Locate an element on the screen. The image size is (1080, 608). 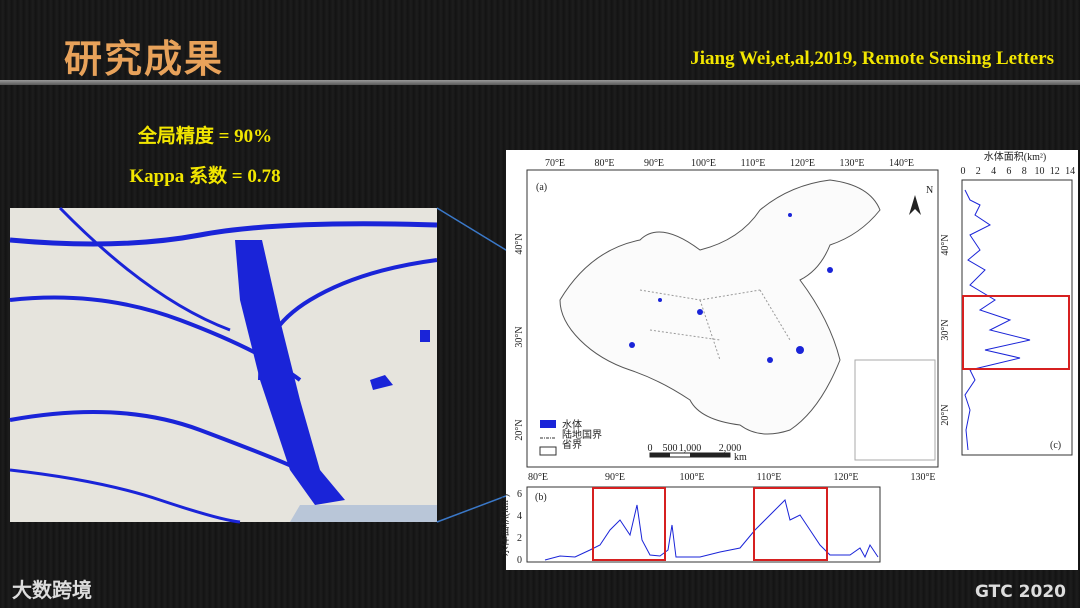
water-bodies is located at coordinates (731, 288).